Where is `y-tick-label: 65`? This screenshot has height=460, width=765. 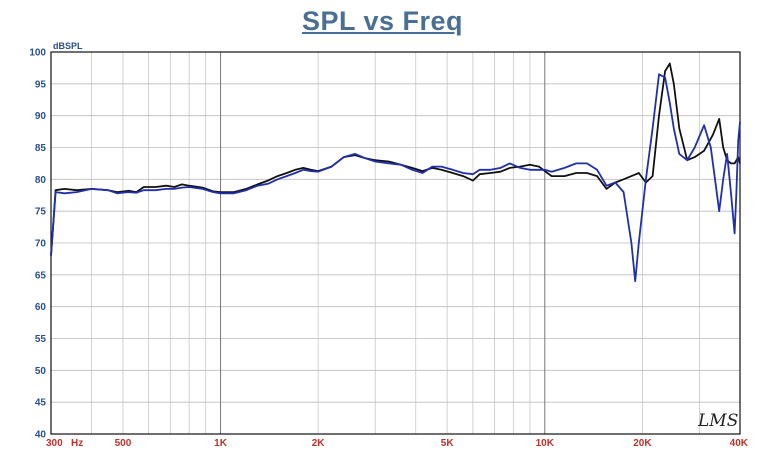 y-tick-label: 65 is located at coordinates (41, 275).